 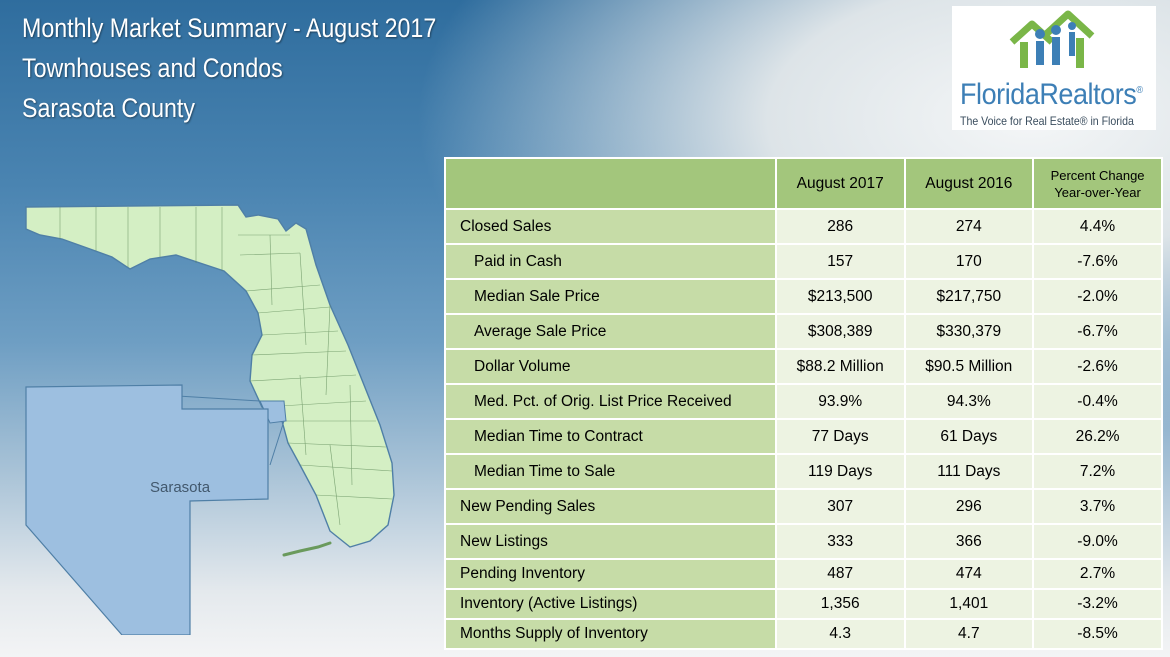 What do you see at coordinates (840, 574) in the screenshot?
I see `cell-aug-2017: 487` at bounding box center [840, 574].